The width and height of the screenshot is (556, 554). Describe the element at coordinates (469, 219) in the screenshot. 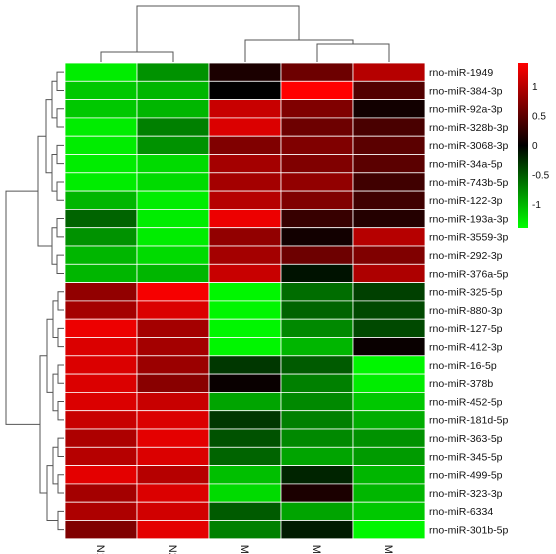

I see `row-label: rno-miR-193a-3p` at that location.